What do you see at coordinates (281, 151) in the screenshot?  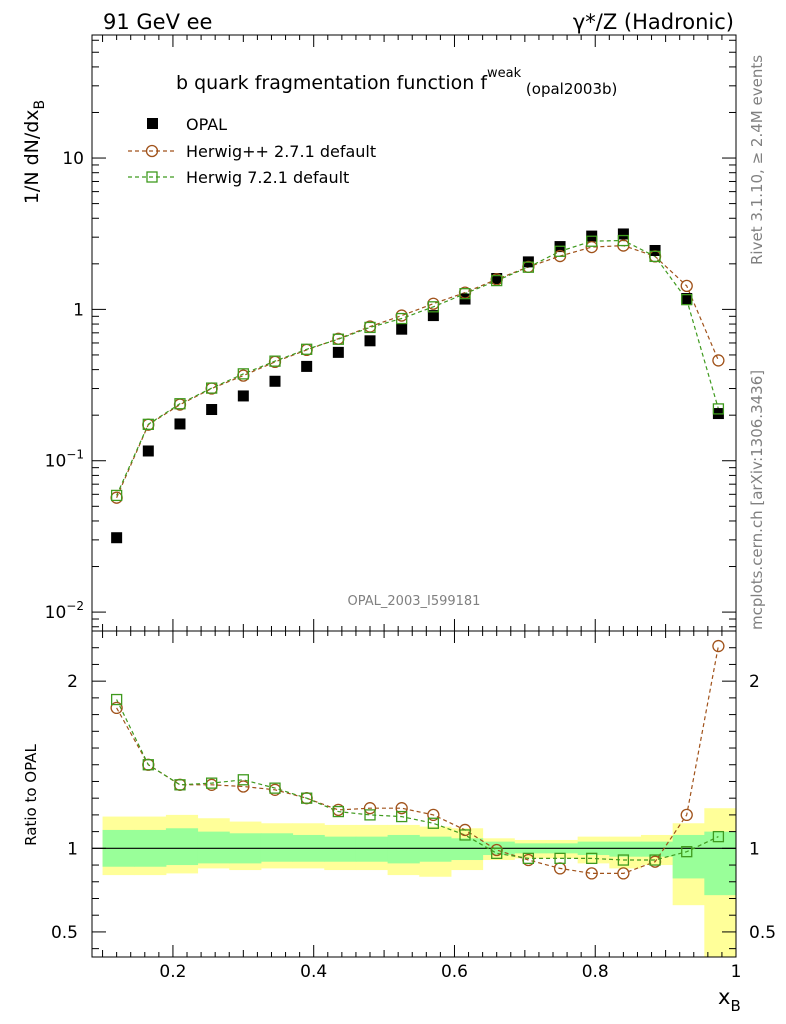 I see `legend-label-herwigpp: Herwig++ 2.7.1 default` at bounding box center [281, 151].